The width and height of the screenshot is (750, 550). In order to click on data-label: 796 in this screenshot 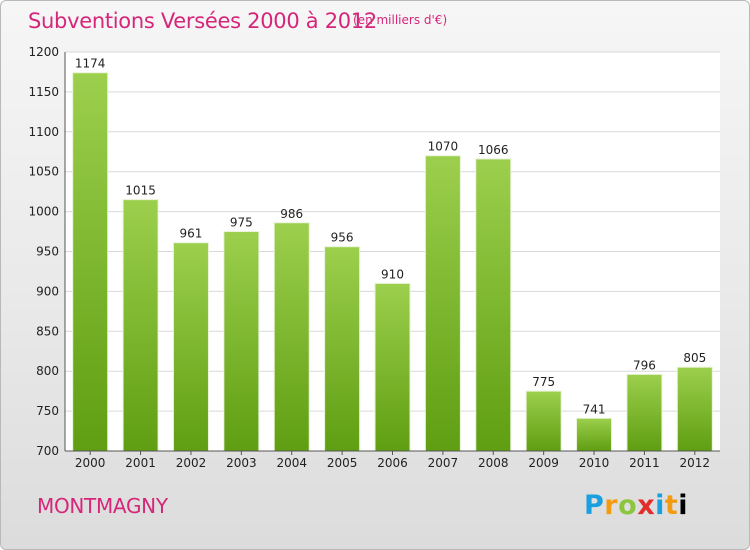, I will do `click(644, 365)`.